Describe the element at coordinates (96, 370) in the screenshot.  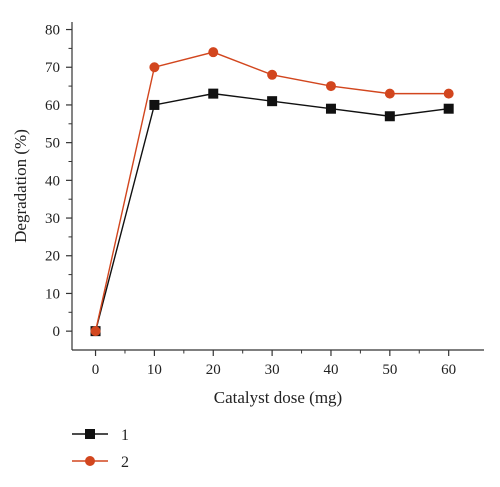
I see `x-tick-label: 0` at that location.